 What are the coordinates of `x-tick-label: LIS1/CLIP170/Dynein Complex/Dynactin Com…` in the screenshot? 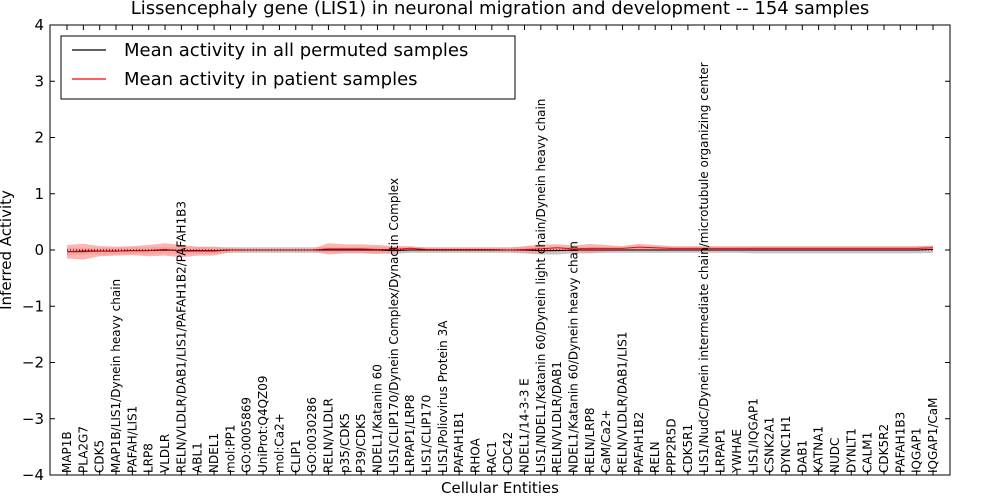 It's located at (394, 325).